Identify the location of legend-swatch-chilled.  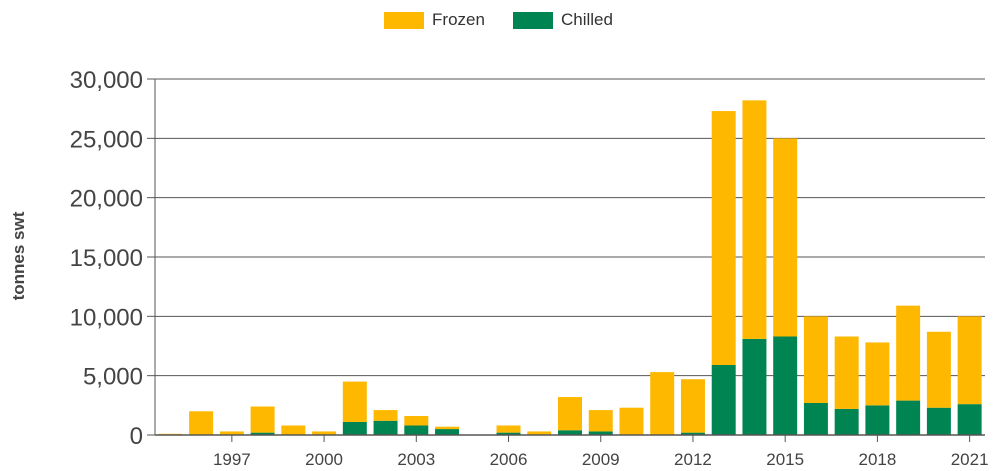
(532, 20).